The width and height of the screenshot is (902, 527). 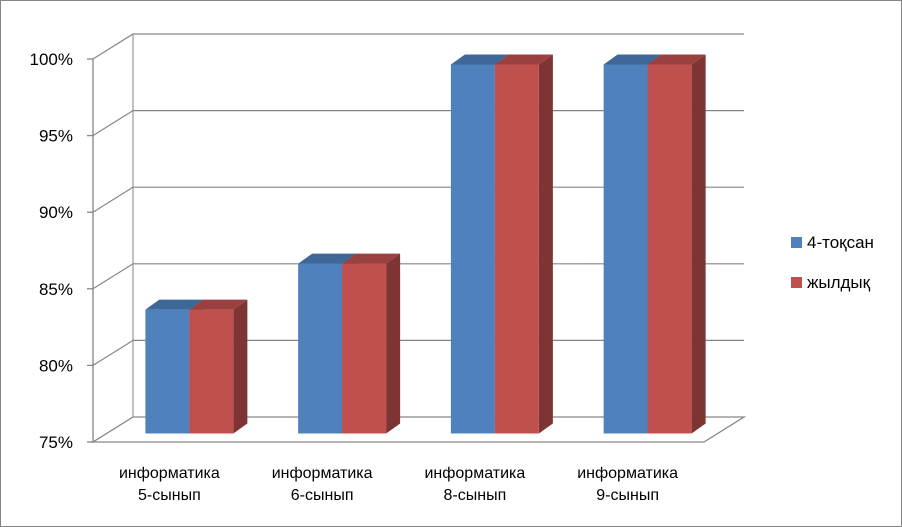 What do you see at coordinates (322, 484) in the screenshot?
I see `x-category-label: информатика 6-сынып` at bounding box center [322, 484].